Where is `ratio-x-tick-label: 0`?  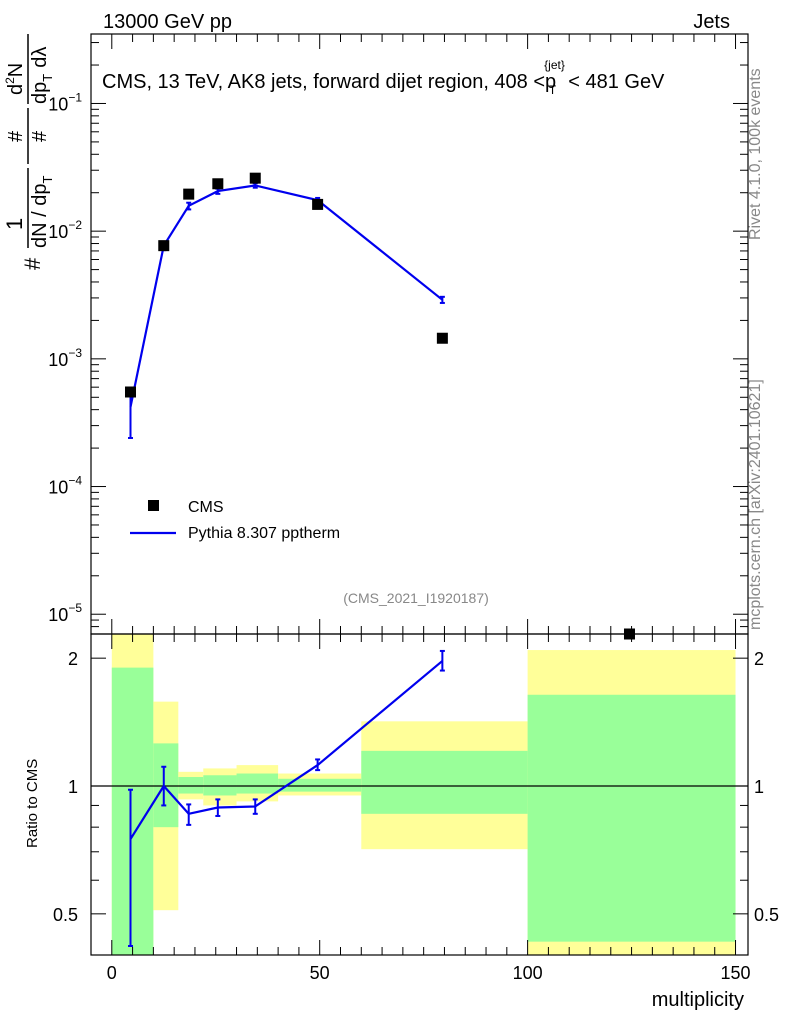 ratio-x-tick-label: 0 is located at coordinates (112, 973).